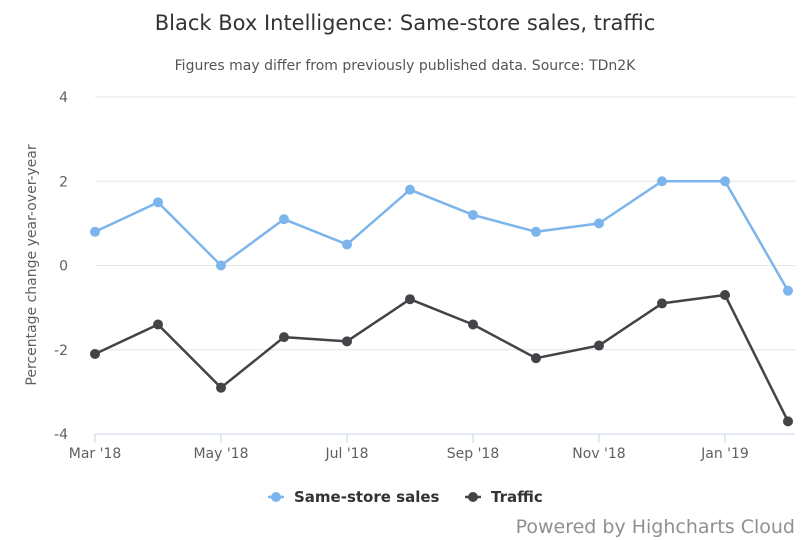 The image size is (810, 540). What do you see at coordinates (724, 454) in the screenshot?
I see `x-tick-label: Jan '19` at bounding box center [724, 454].